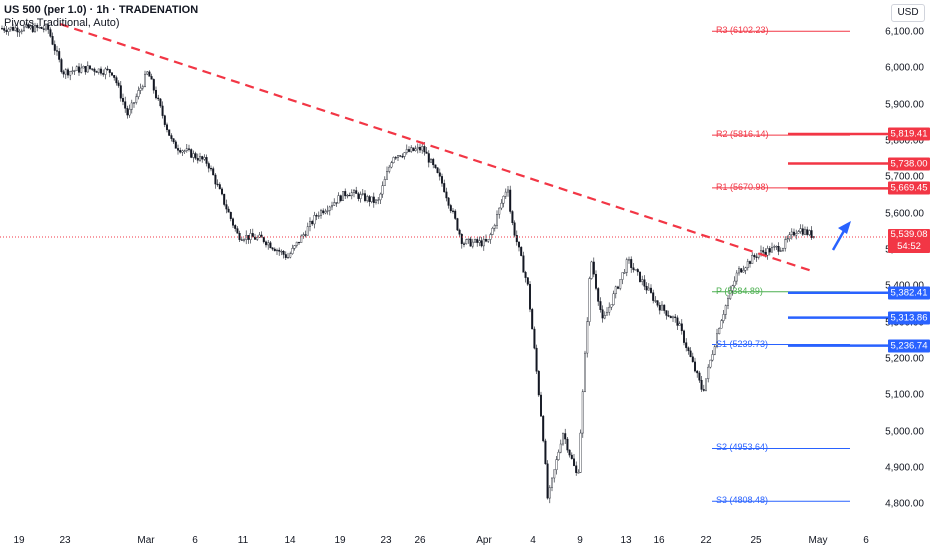 This screenshot has width=932, height=550. What do you see at coordinates (908, 13) in the screenshot?
I see `currency-button: USD` at bounding box center [908, 13].